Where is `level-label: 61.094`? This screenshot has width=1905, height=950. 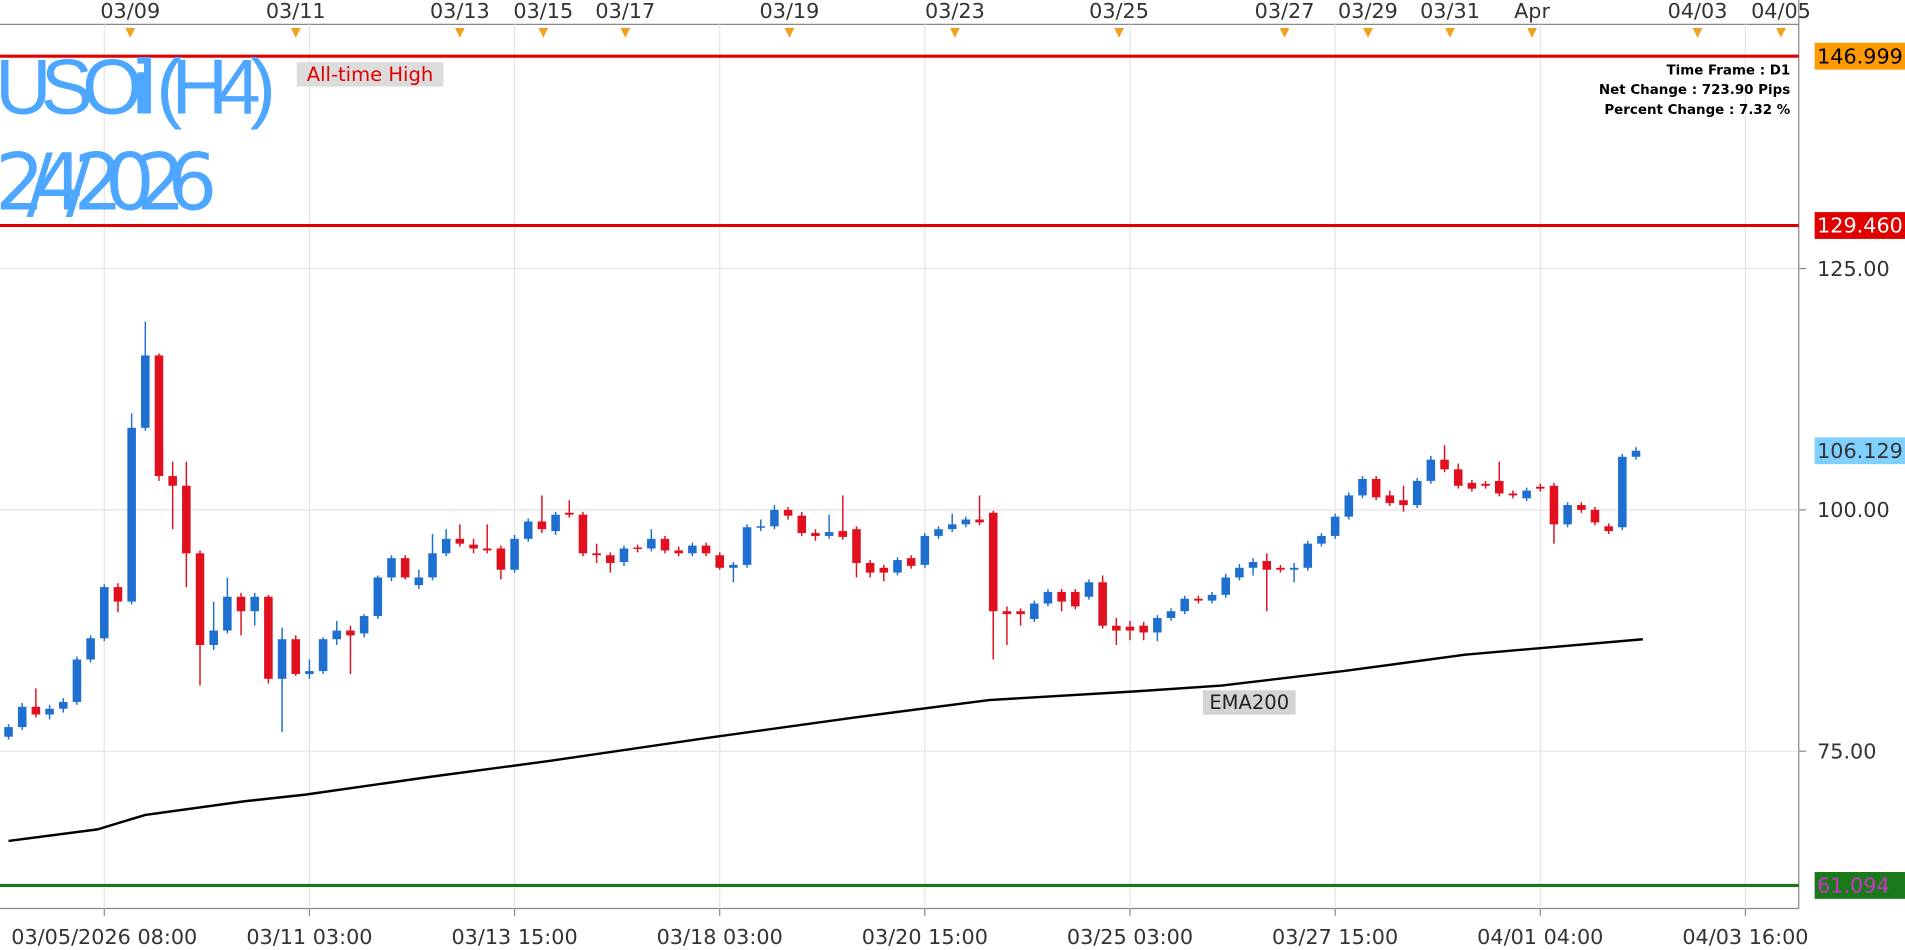
level-label: 61.094 is located at coordinates (1853, 886).